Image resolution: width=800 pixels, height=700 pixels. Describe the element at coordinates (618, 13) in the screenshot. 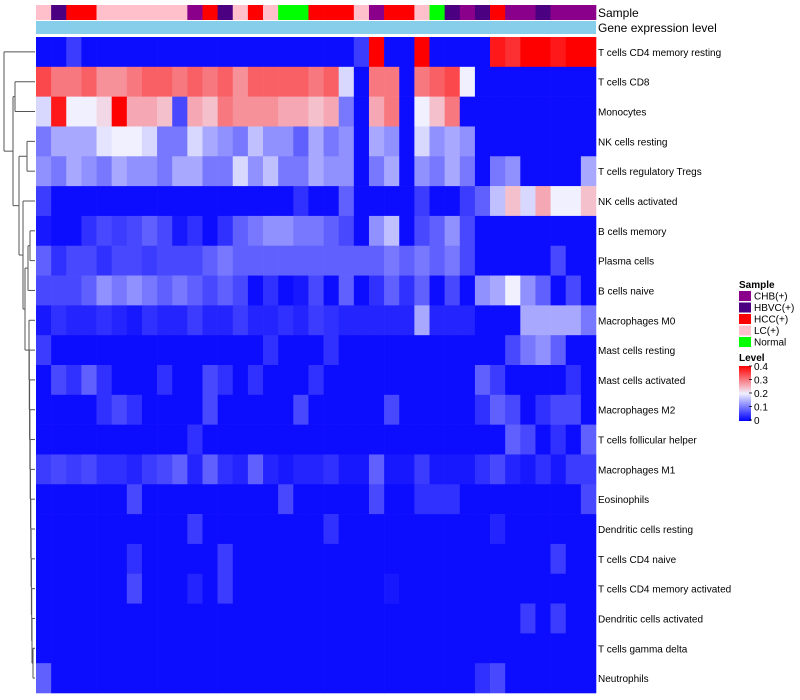

I see `sample-track-label: Sample` at that location.